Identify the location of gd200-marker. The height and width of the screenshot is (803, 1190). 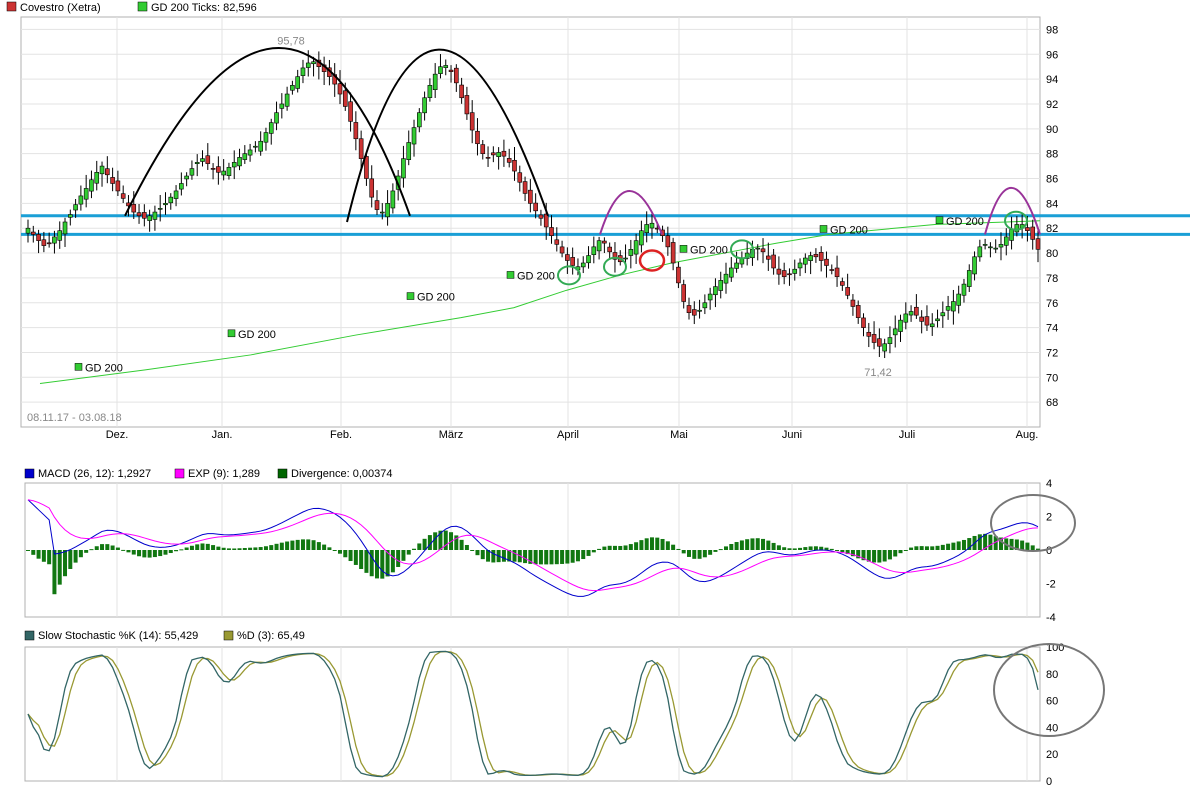
(683, 249).